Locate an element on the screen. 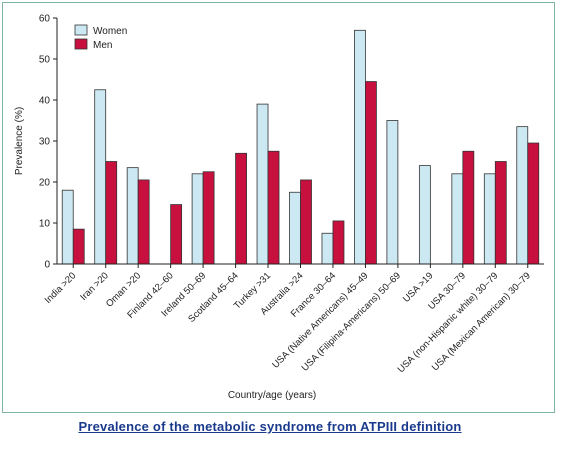  y-axis-ticks: 0 10 20 30 40 50 60 is located at coordinates (48, 142).